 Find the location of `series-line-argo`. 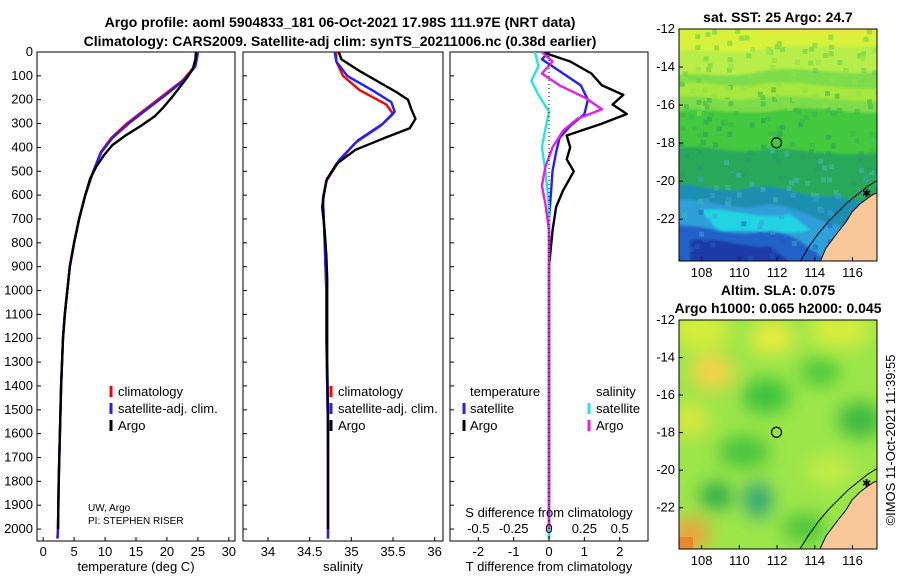

series-line-argo is located at coordinates (127, 291).